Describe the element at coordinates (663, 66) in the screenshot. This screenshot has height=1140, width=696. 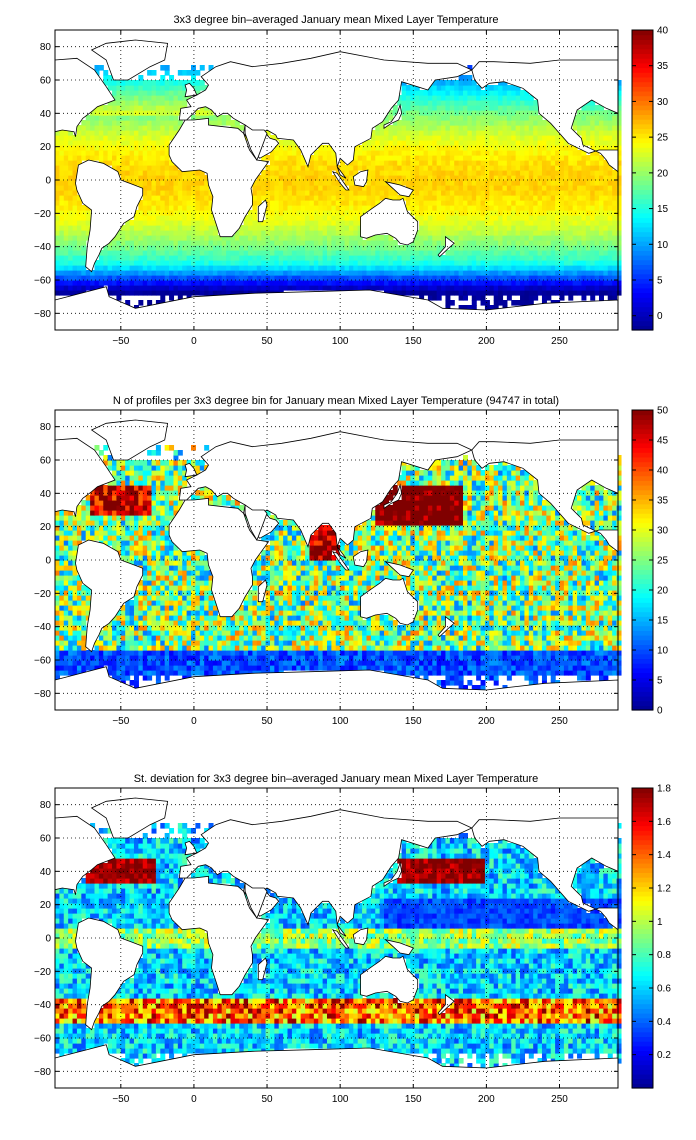
I see `colorbar-tick-label: 35` at that location.